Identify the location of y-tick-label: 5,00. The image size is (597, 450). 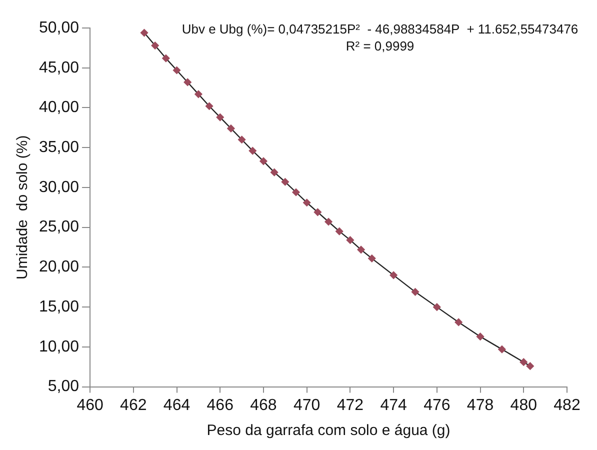
(64, 387).